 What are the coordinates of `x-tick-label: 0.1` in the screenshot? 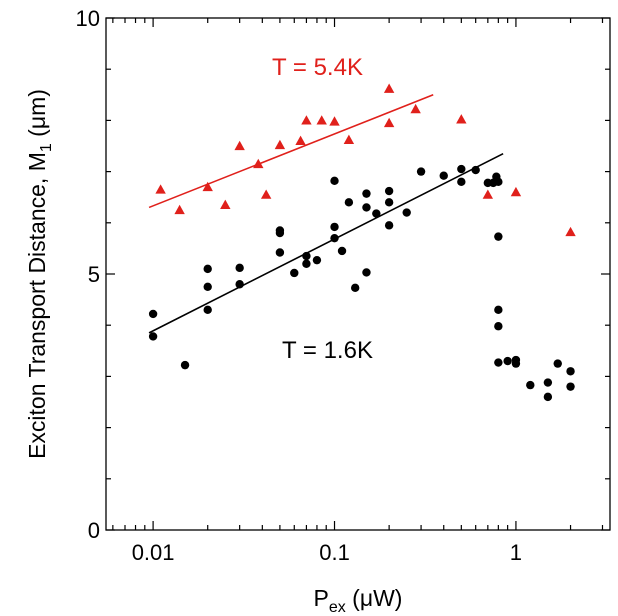 It's located at (334, 552).